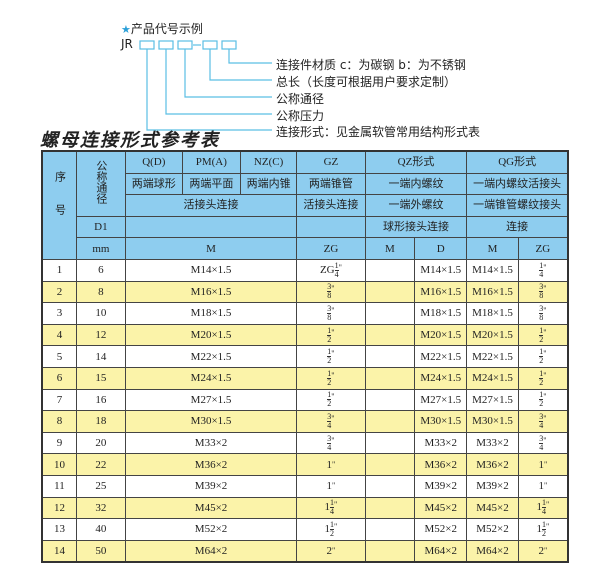 The height and width of the screenshot is (567, 600). I want to click on qz-d: M18×1.5, so click(441, 313).